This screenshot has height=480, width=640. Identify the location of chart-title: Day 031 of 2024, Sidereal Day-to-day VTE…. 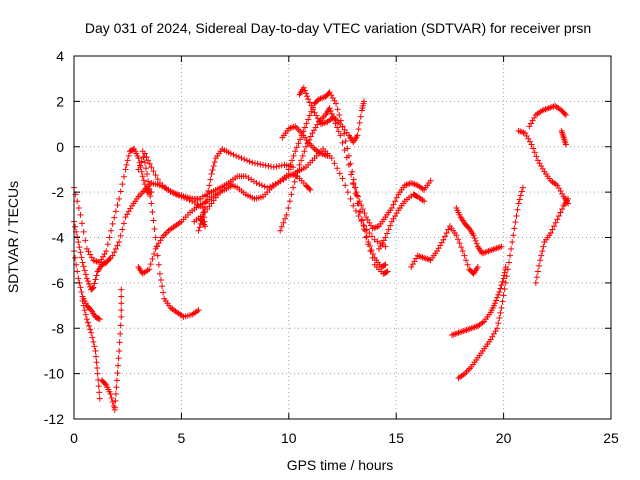
(338, 28).